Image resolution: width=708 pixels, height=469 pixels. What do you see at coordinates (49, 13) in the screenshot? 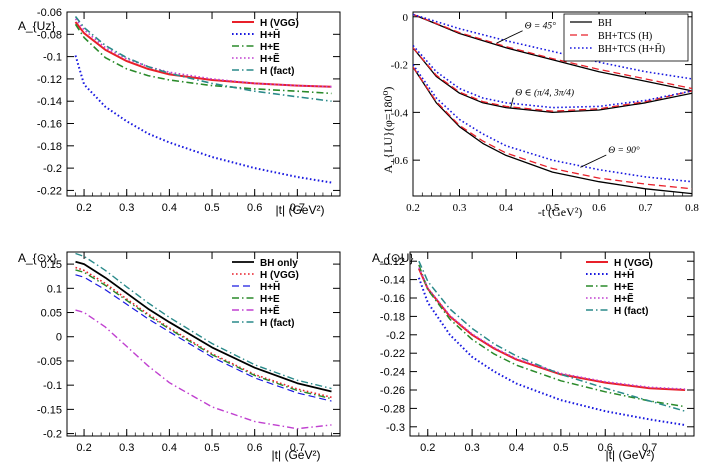
I see `y-tick-label: -0.06` at bounding box center [49, 13].